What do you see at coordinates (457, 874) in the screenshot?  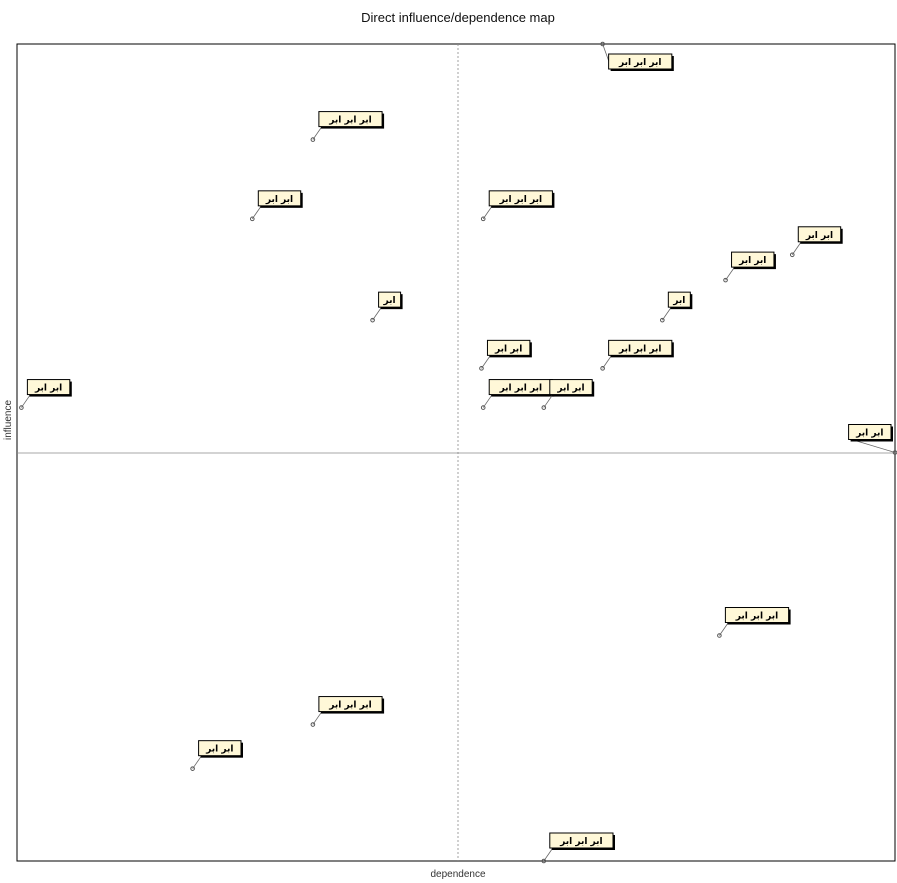 I see `x-axis-label: dependence` at bounding box center [457, 874].